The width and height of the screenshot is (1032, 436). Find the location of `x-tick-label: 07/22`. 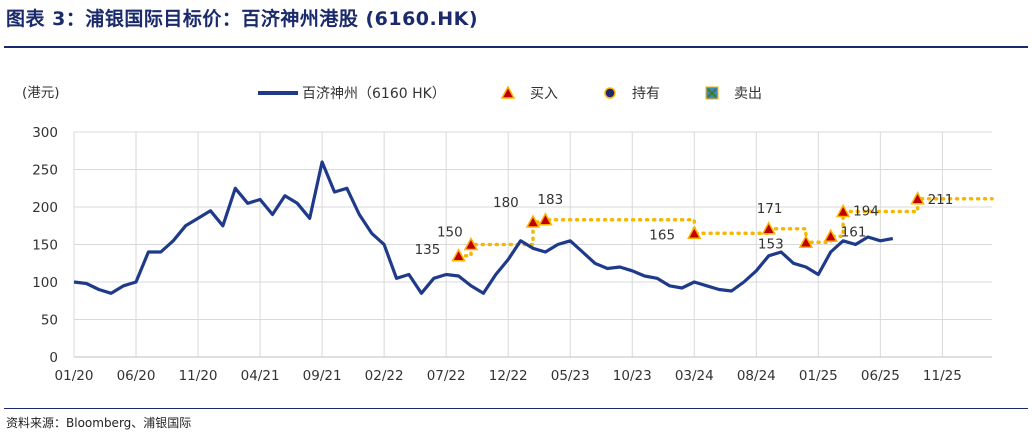

x-tick-label: 07/22 is located at coordinates (446, 376).